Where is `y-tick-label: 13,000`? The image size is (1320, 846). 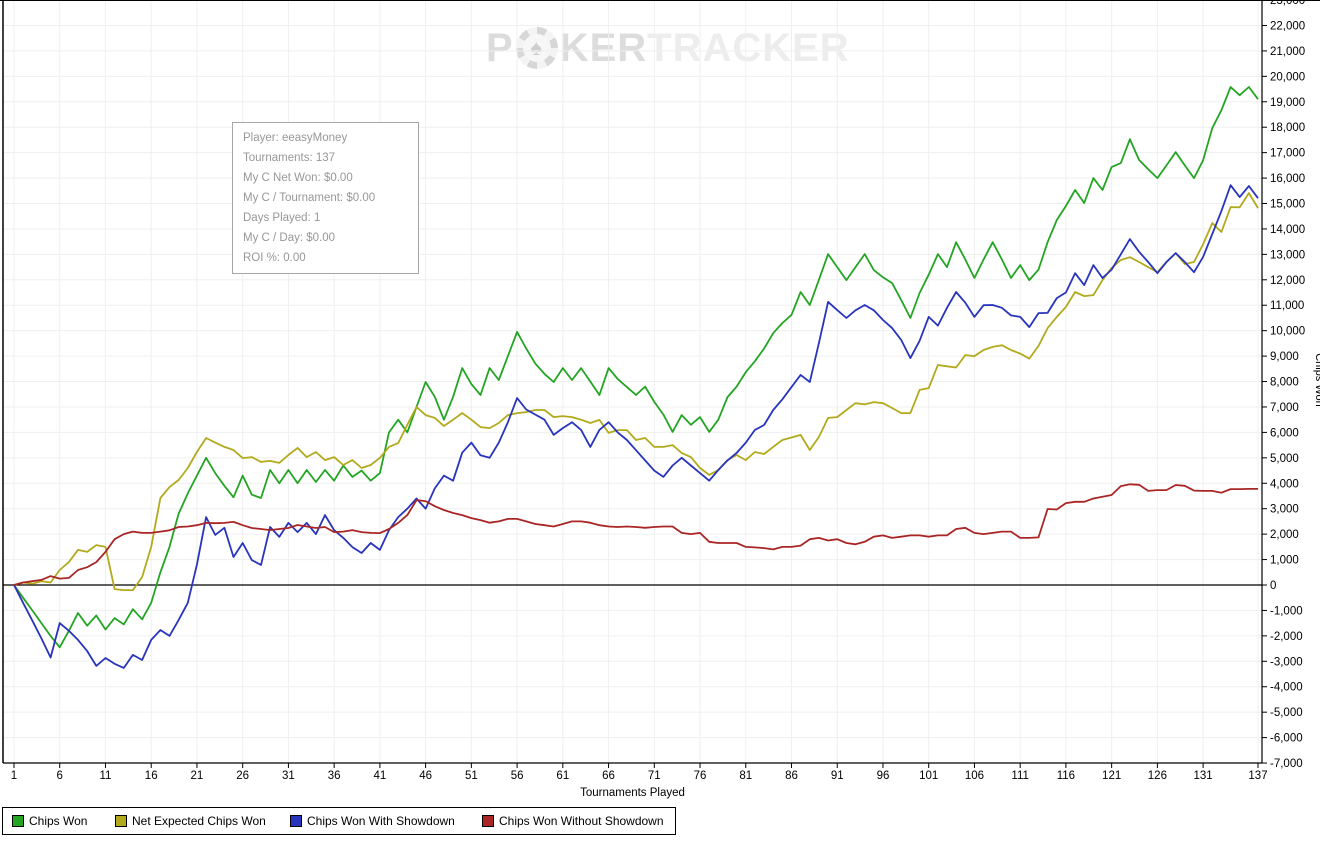
y-tick-label: 13,000 is located at coordinates (1287, 255).